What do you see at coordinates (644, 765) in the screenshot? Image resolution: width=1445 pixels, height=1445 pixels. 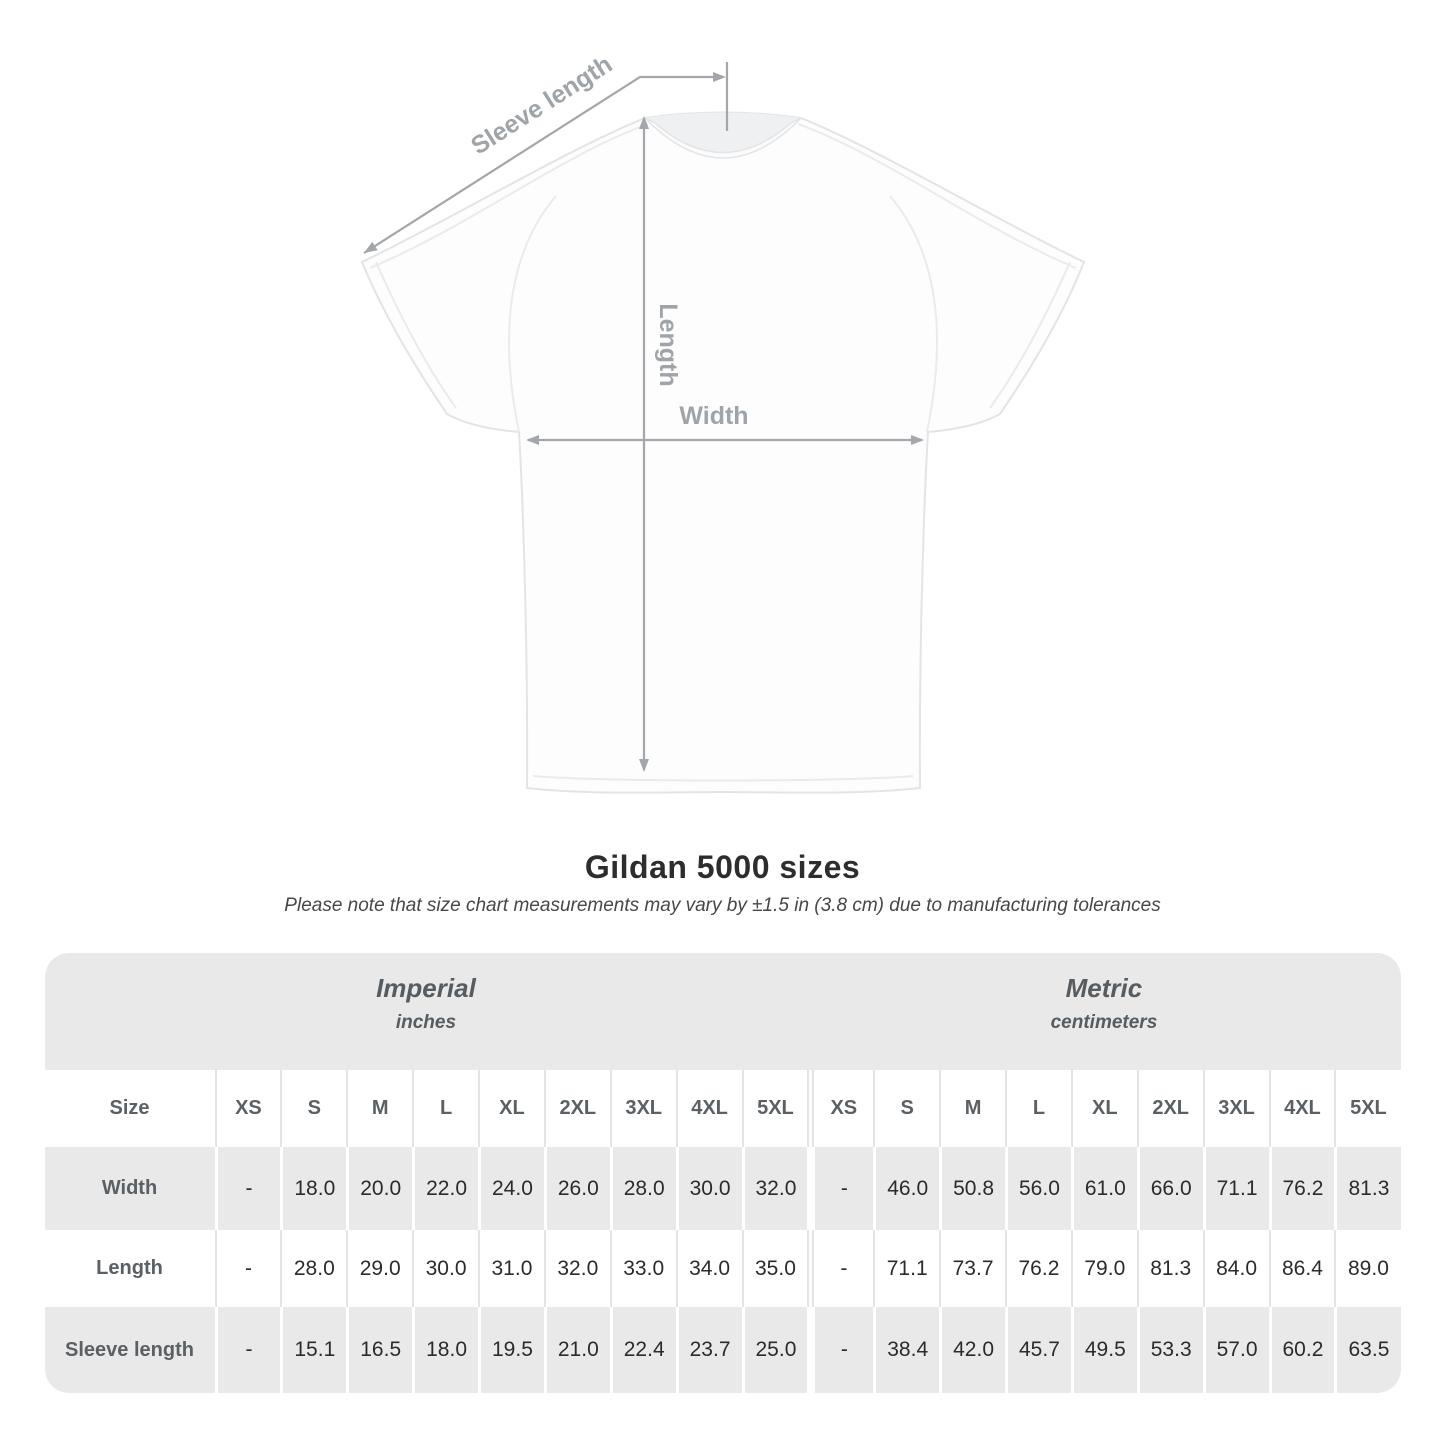 I see `length-arrowhead-bottom` at bounding box center [644, 765].